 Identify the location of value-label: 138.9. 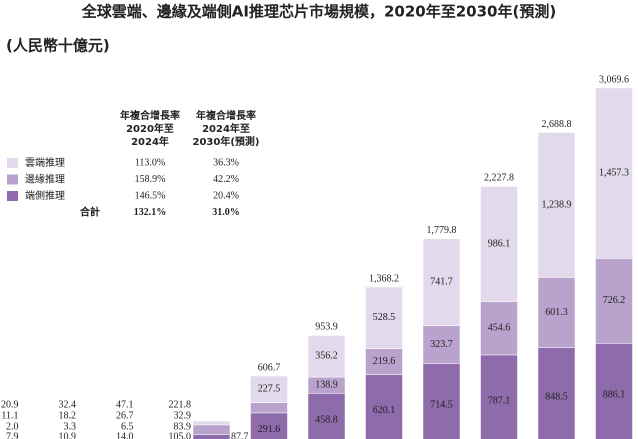
(326, 385).